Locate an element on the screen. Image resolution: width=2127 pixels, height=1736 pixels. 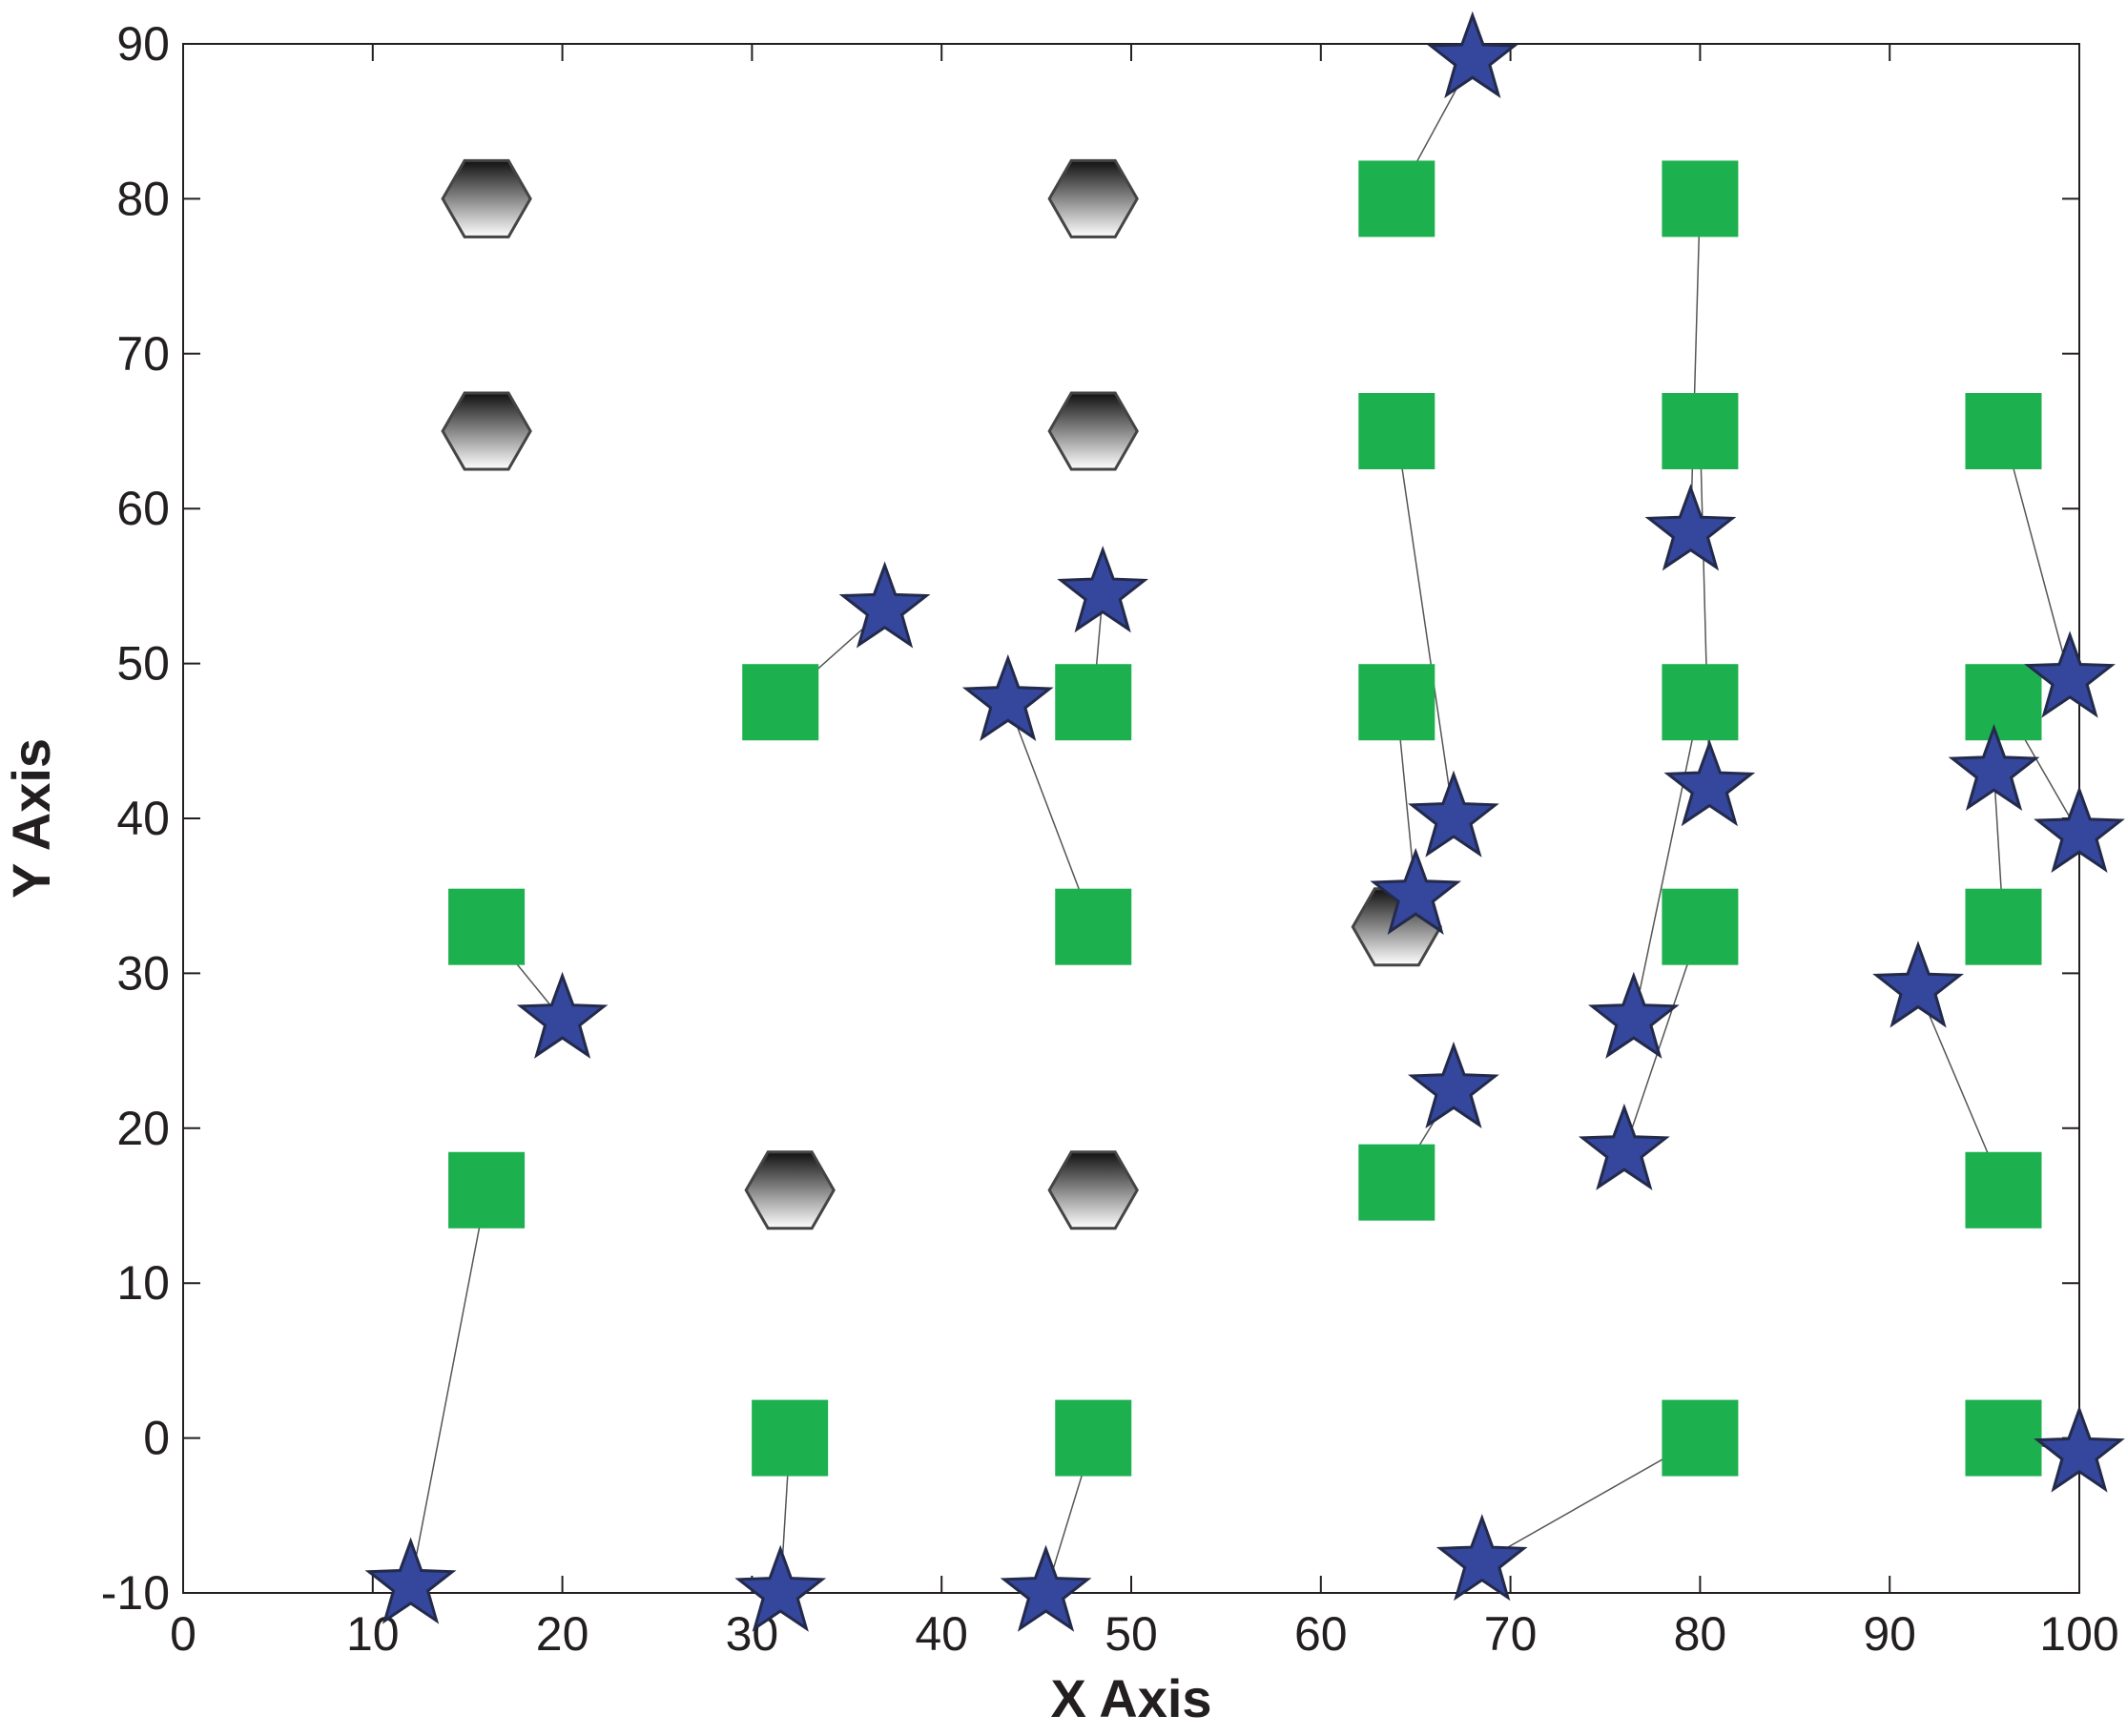
y-tick-label: 30 is located at coordinates (143, 973).